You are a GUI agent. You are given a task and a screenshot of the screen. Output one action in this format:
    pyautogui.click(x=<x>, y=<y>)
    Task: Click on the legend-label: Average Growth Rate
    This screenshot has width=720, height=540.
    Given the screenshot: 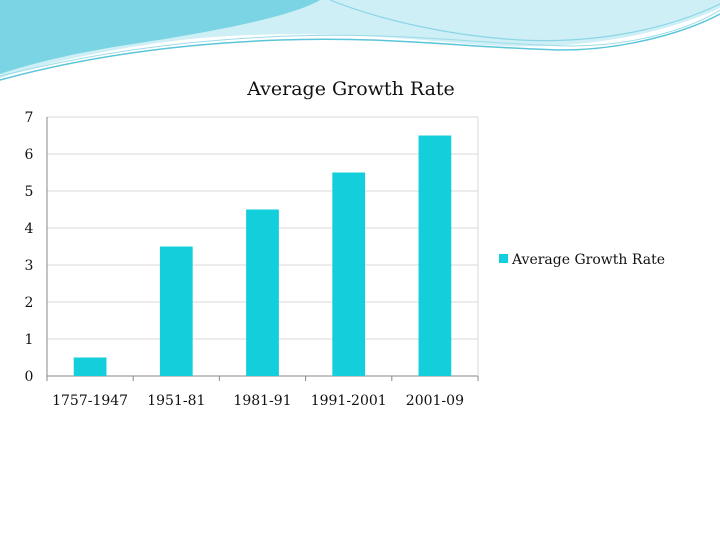 What is the action you would take?
    pyautogui.click(x=588, y=260)
    